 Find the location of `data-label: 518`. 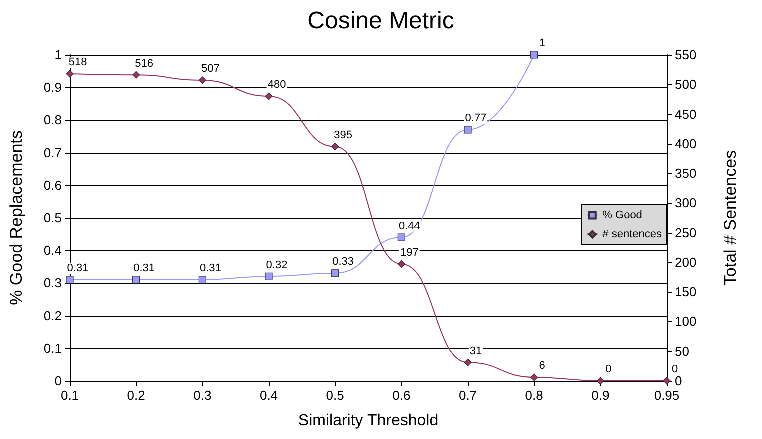

data-label: 518 is located at coordinates (78, 62).